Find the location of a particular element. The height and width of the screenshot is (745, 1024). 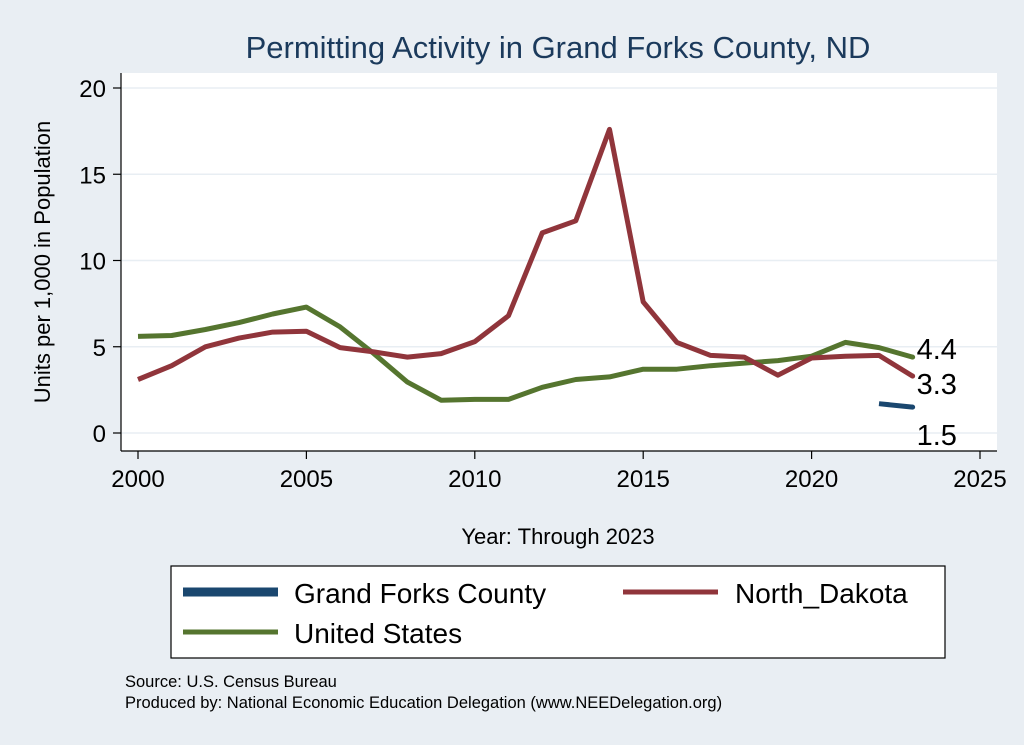

x-tick-label-2025: 2025 is located at coordinates (979, 479).